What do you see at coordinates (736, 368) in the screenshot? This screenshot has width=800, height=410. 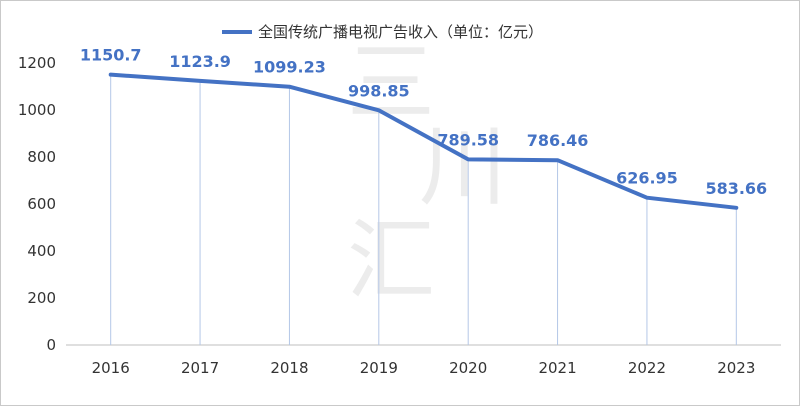 I see `x-tick-label: 2023` at bounding box center [736, 368].